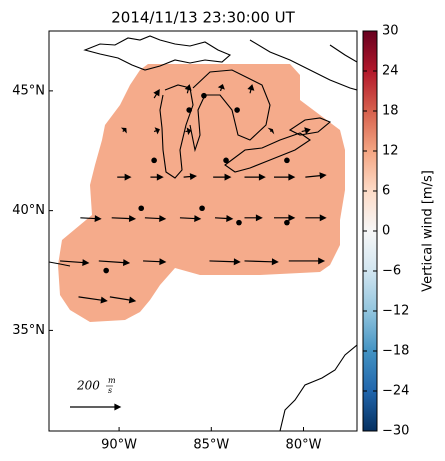 This screenshot has height=461, width=445. Describe the element at coordinates (96, 407) in the screenshot. I see `scale-arrow` at that location.